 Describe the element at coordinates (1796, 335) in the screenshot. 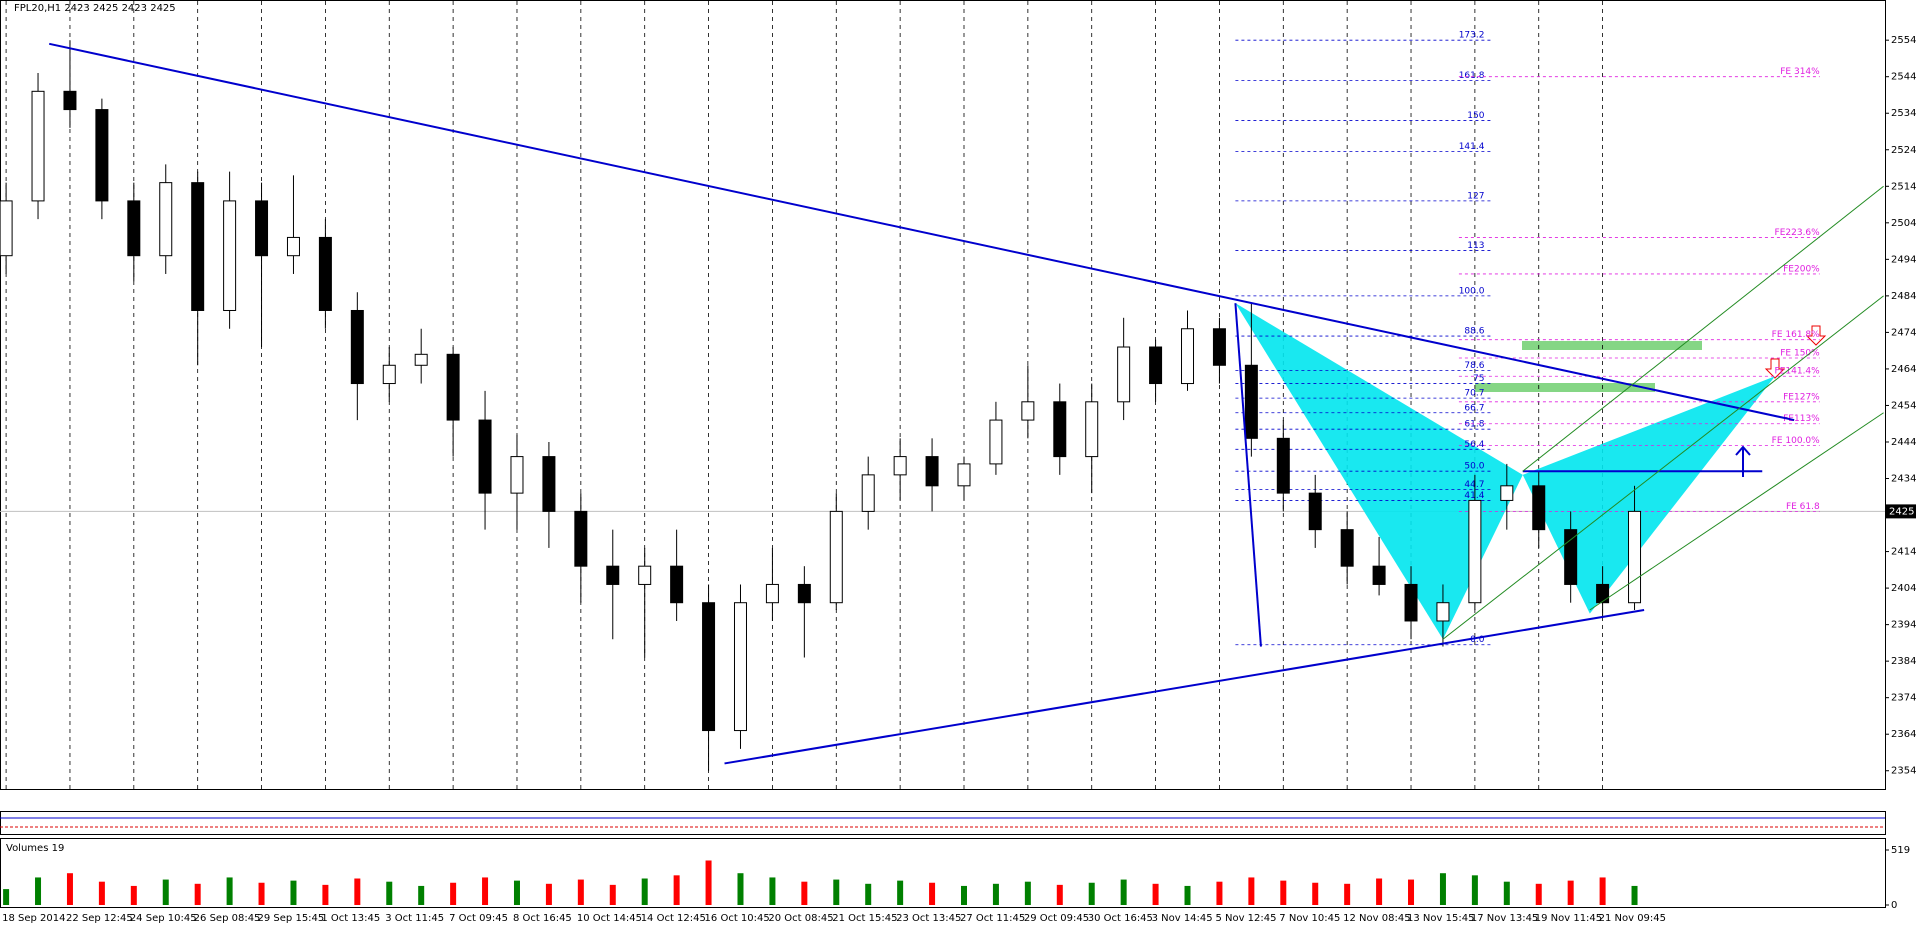

I see `fe-label: FE 161.8%` at that location.